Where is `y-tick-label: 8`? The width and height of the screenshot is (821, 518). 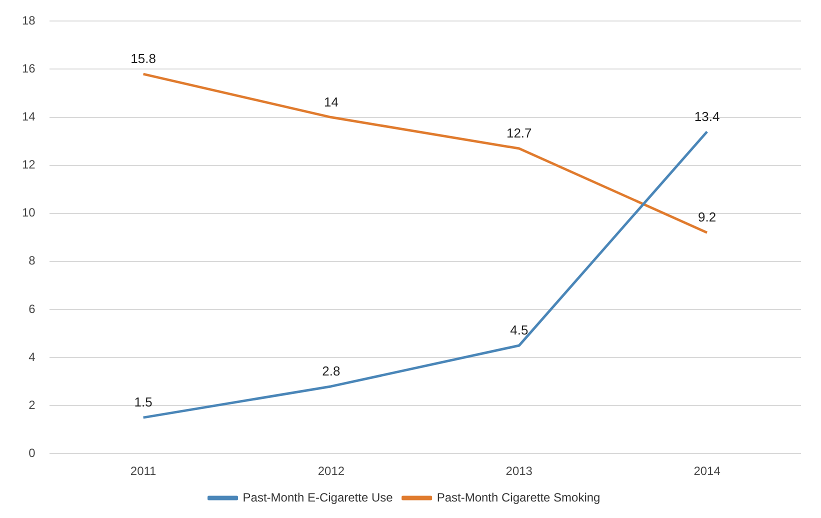
y-tick-label: 8 is located at coordinates (32, 261).